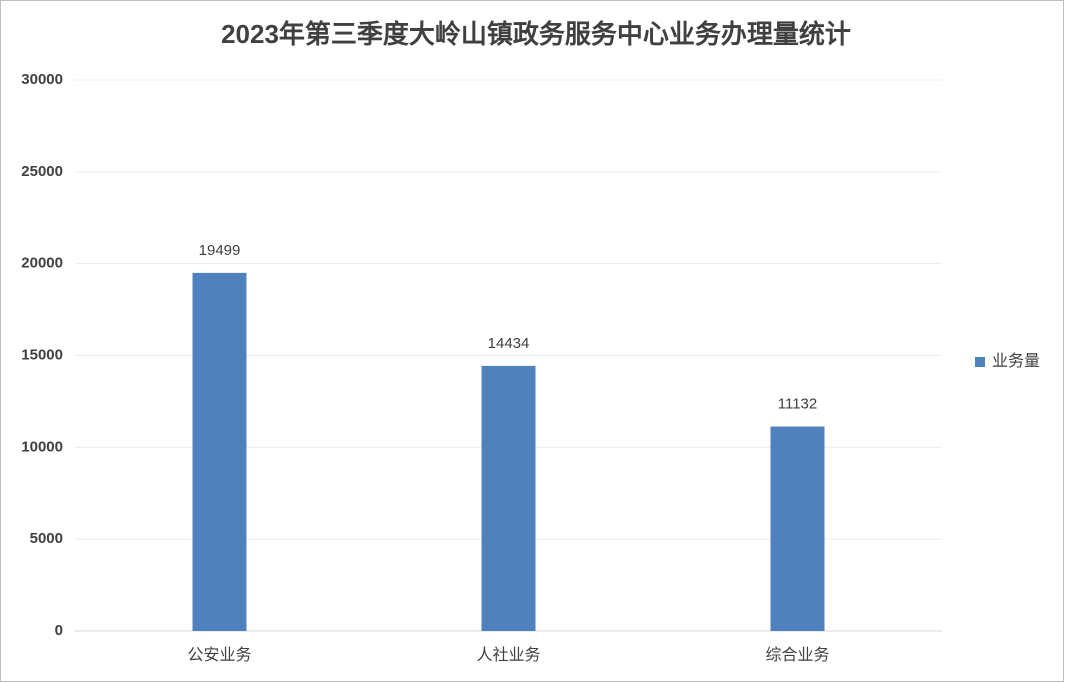 This screenshot has width=1065, height=683. Describe the element at coordinates (220, 250) in the screenshot. I see `data-label: 19499` at that location.